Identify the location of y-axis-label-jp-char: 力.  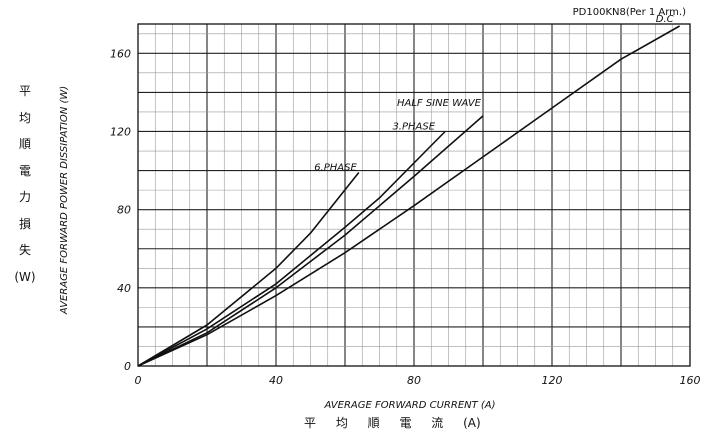
(24, 197).